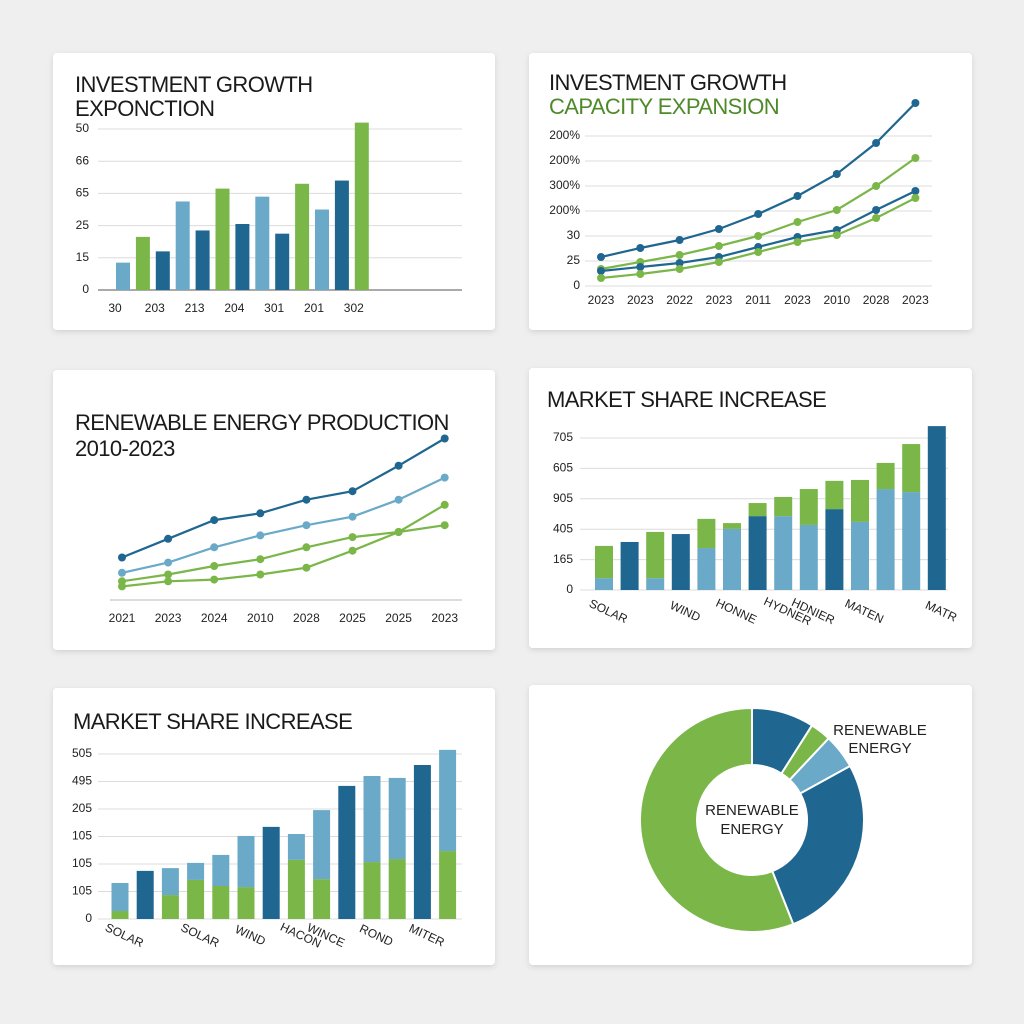  I want to click on y-tick-label: 505, so click(82, 753).